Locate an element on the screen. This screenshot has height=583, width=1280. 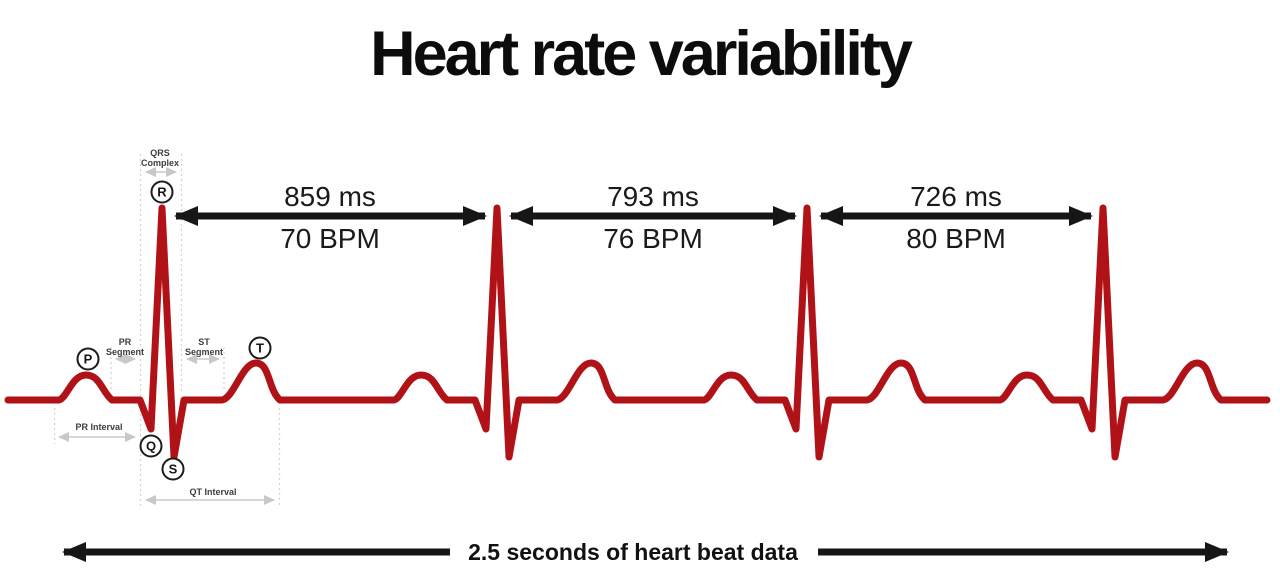
rr-interval-3: 726 ms 80 BPM is located at coordinates (956, 217).